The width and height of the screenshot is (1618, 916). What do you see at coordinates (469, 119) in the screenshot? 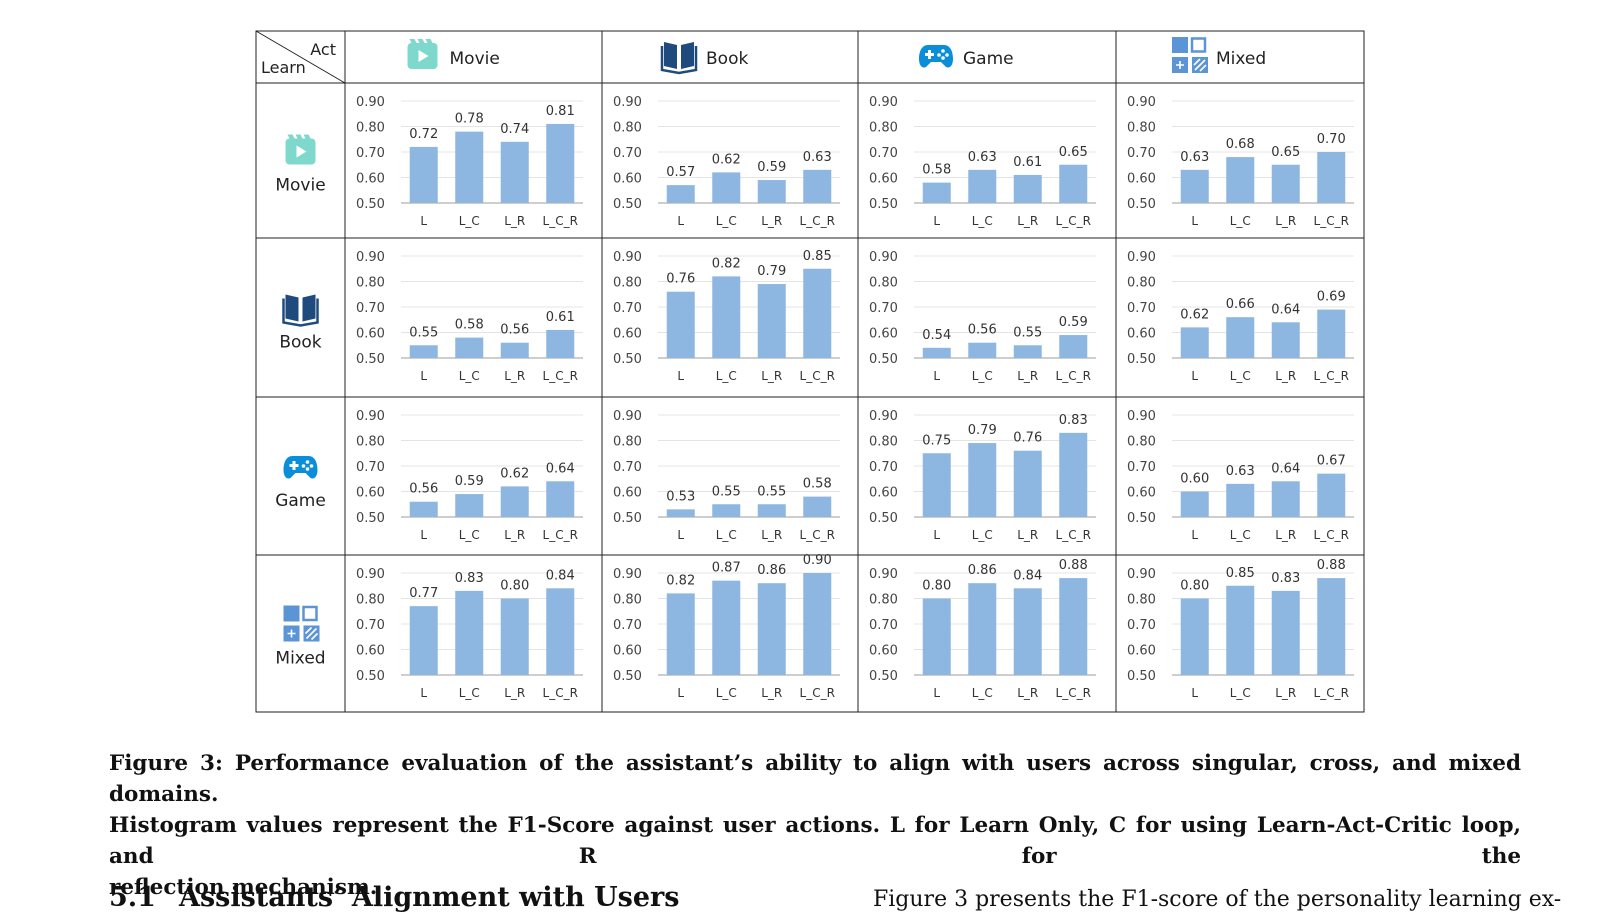
I see `data-label: 0.78` at bounding box center [469, 119].